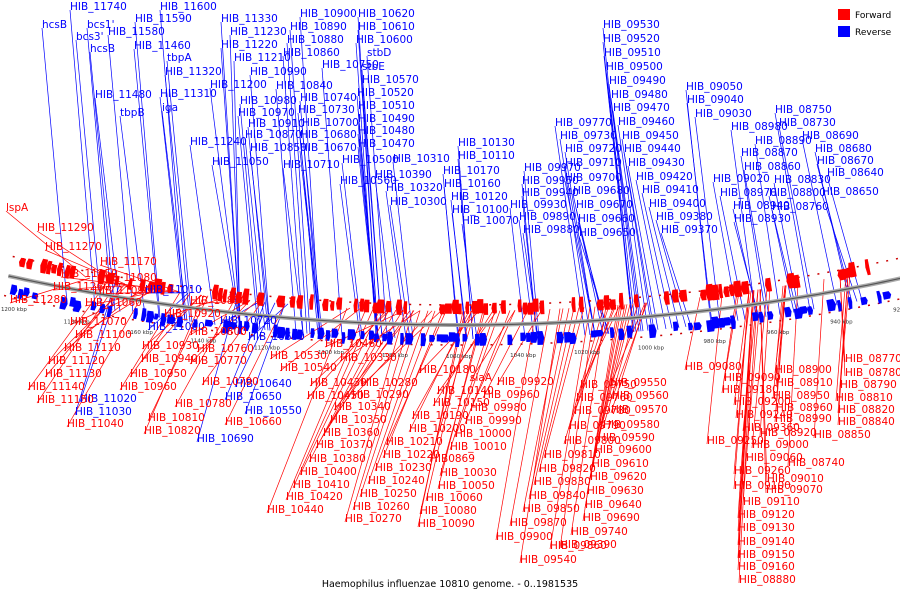 This screenshot has width=900, height=600. Describe the element at coordinates (328, 472) in the screenshot. I see `forward-gene-label: HIB_10400` at that location.